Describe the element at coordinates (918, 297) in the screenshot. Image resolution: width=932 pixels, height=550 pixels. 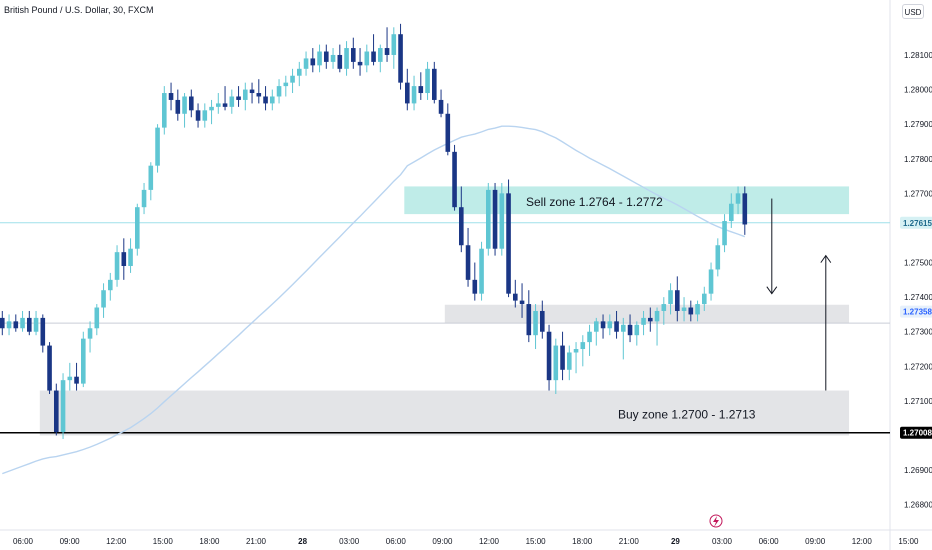
I see `y-tick-label: 1.27400` at that location.